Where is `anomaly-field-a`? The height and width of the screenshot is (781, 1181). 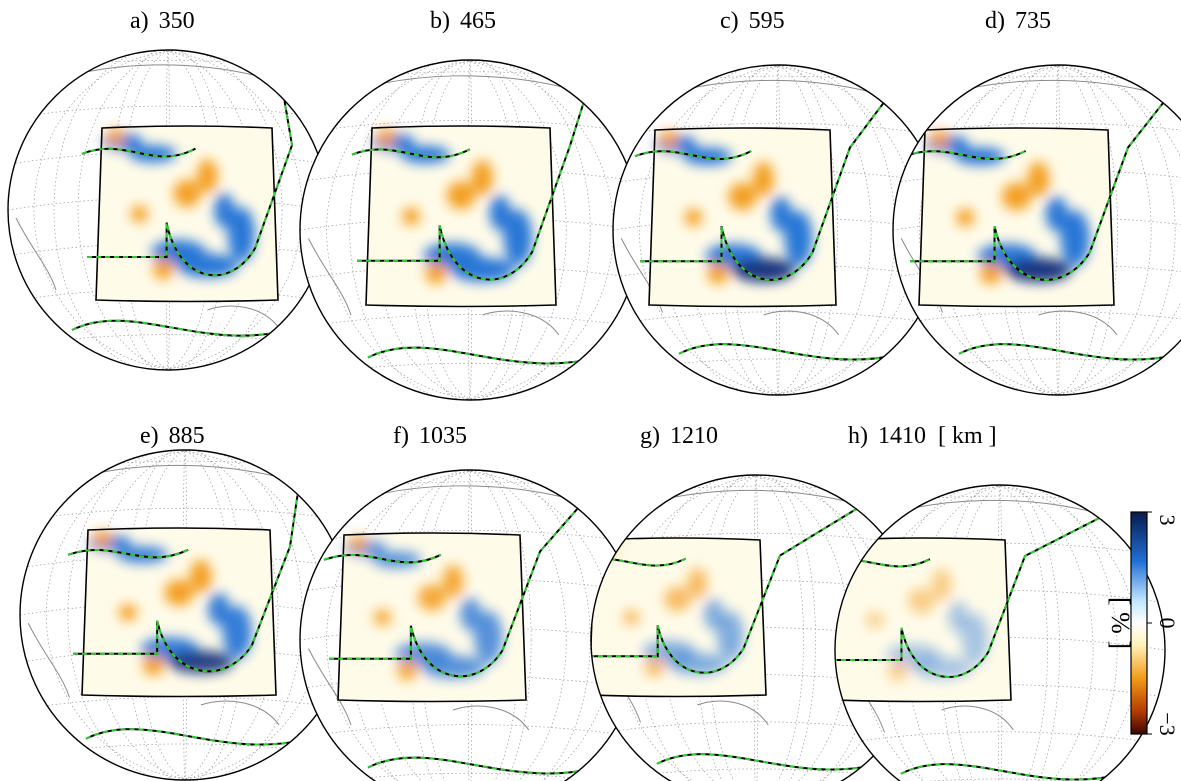
anomaly-field-a is located at coordinates (178, 204).